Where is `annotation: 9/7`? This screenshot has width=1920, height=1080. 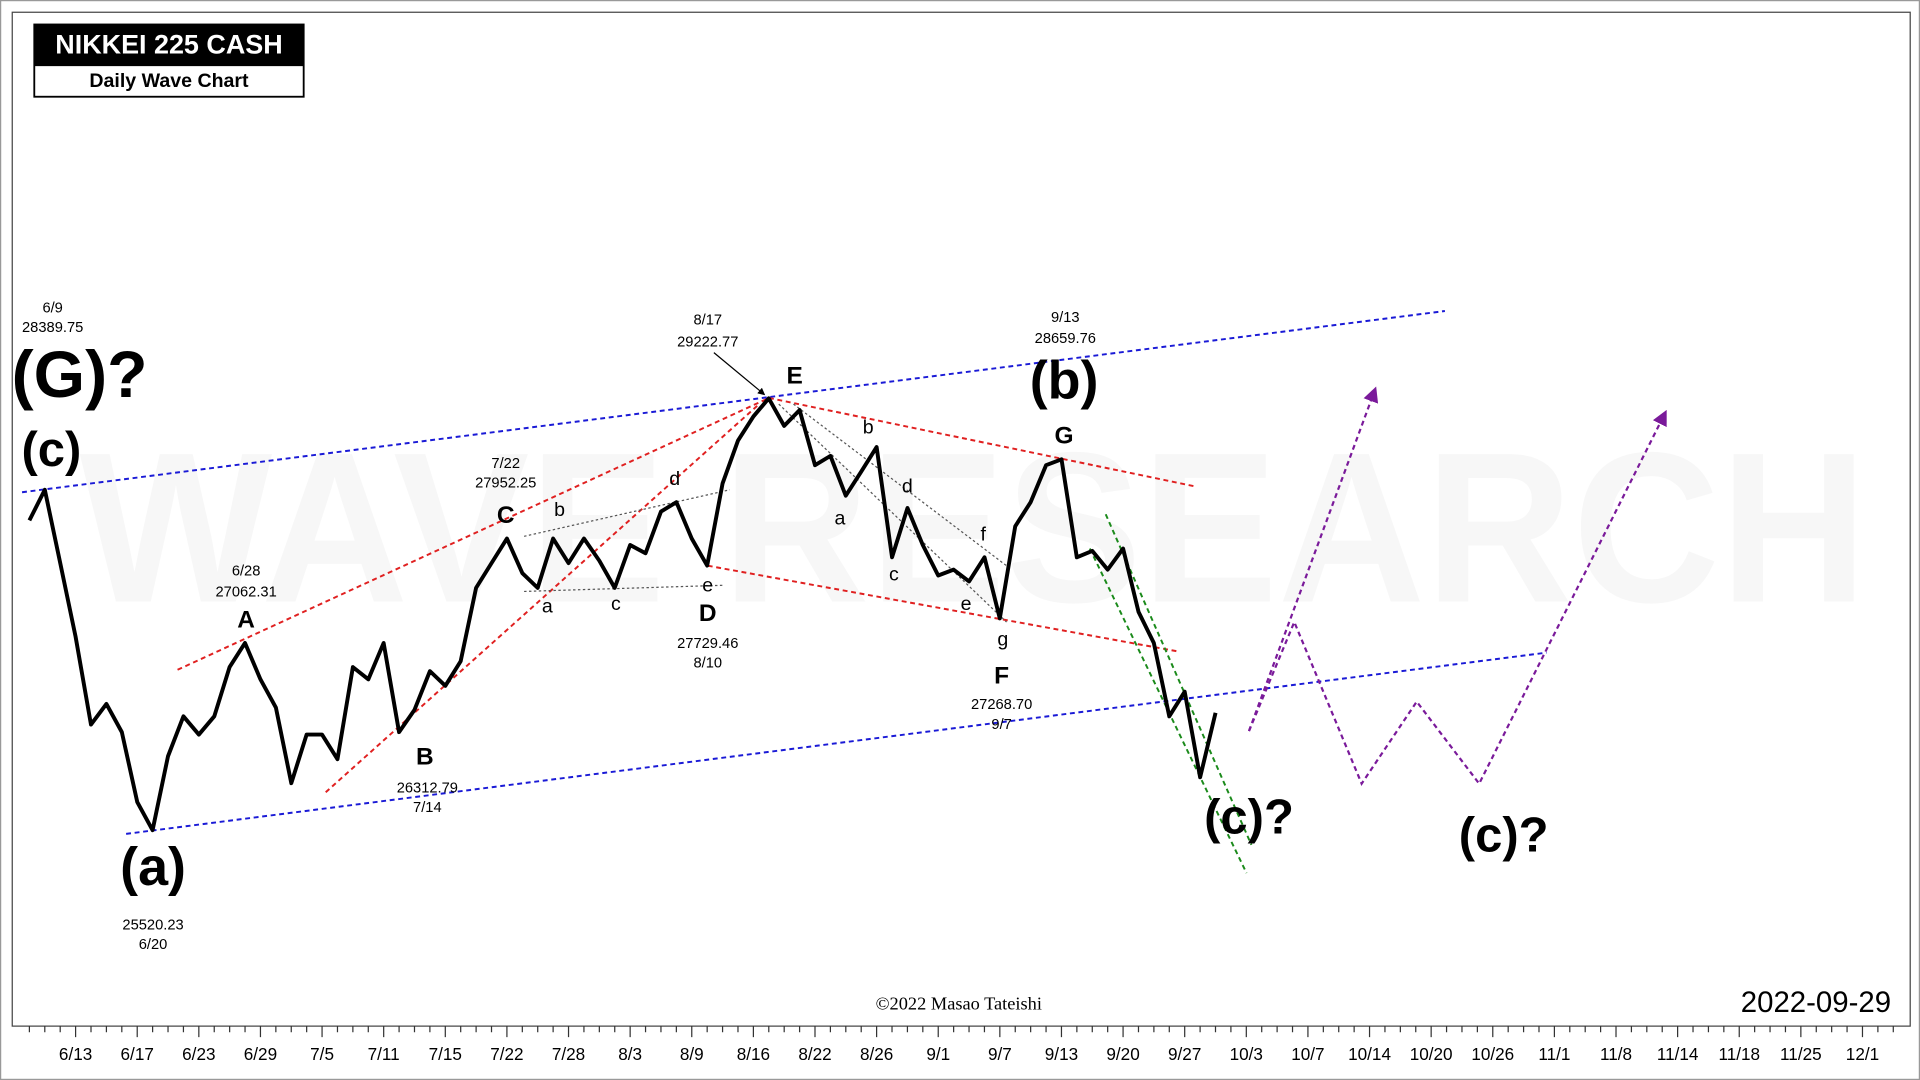 annotation: 9/7 is located at coordinates (1001, 725).